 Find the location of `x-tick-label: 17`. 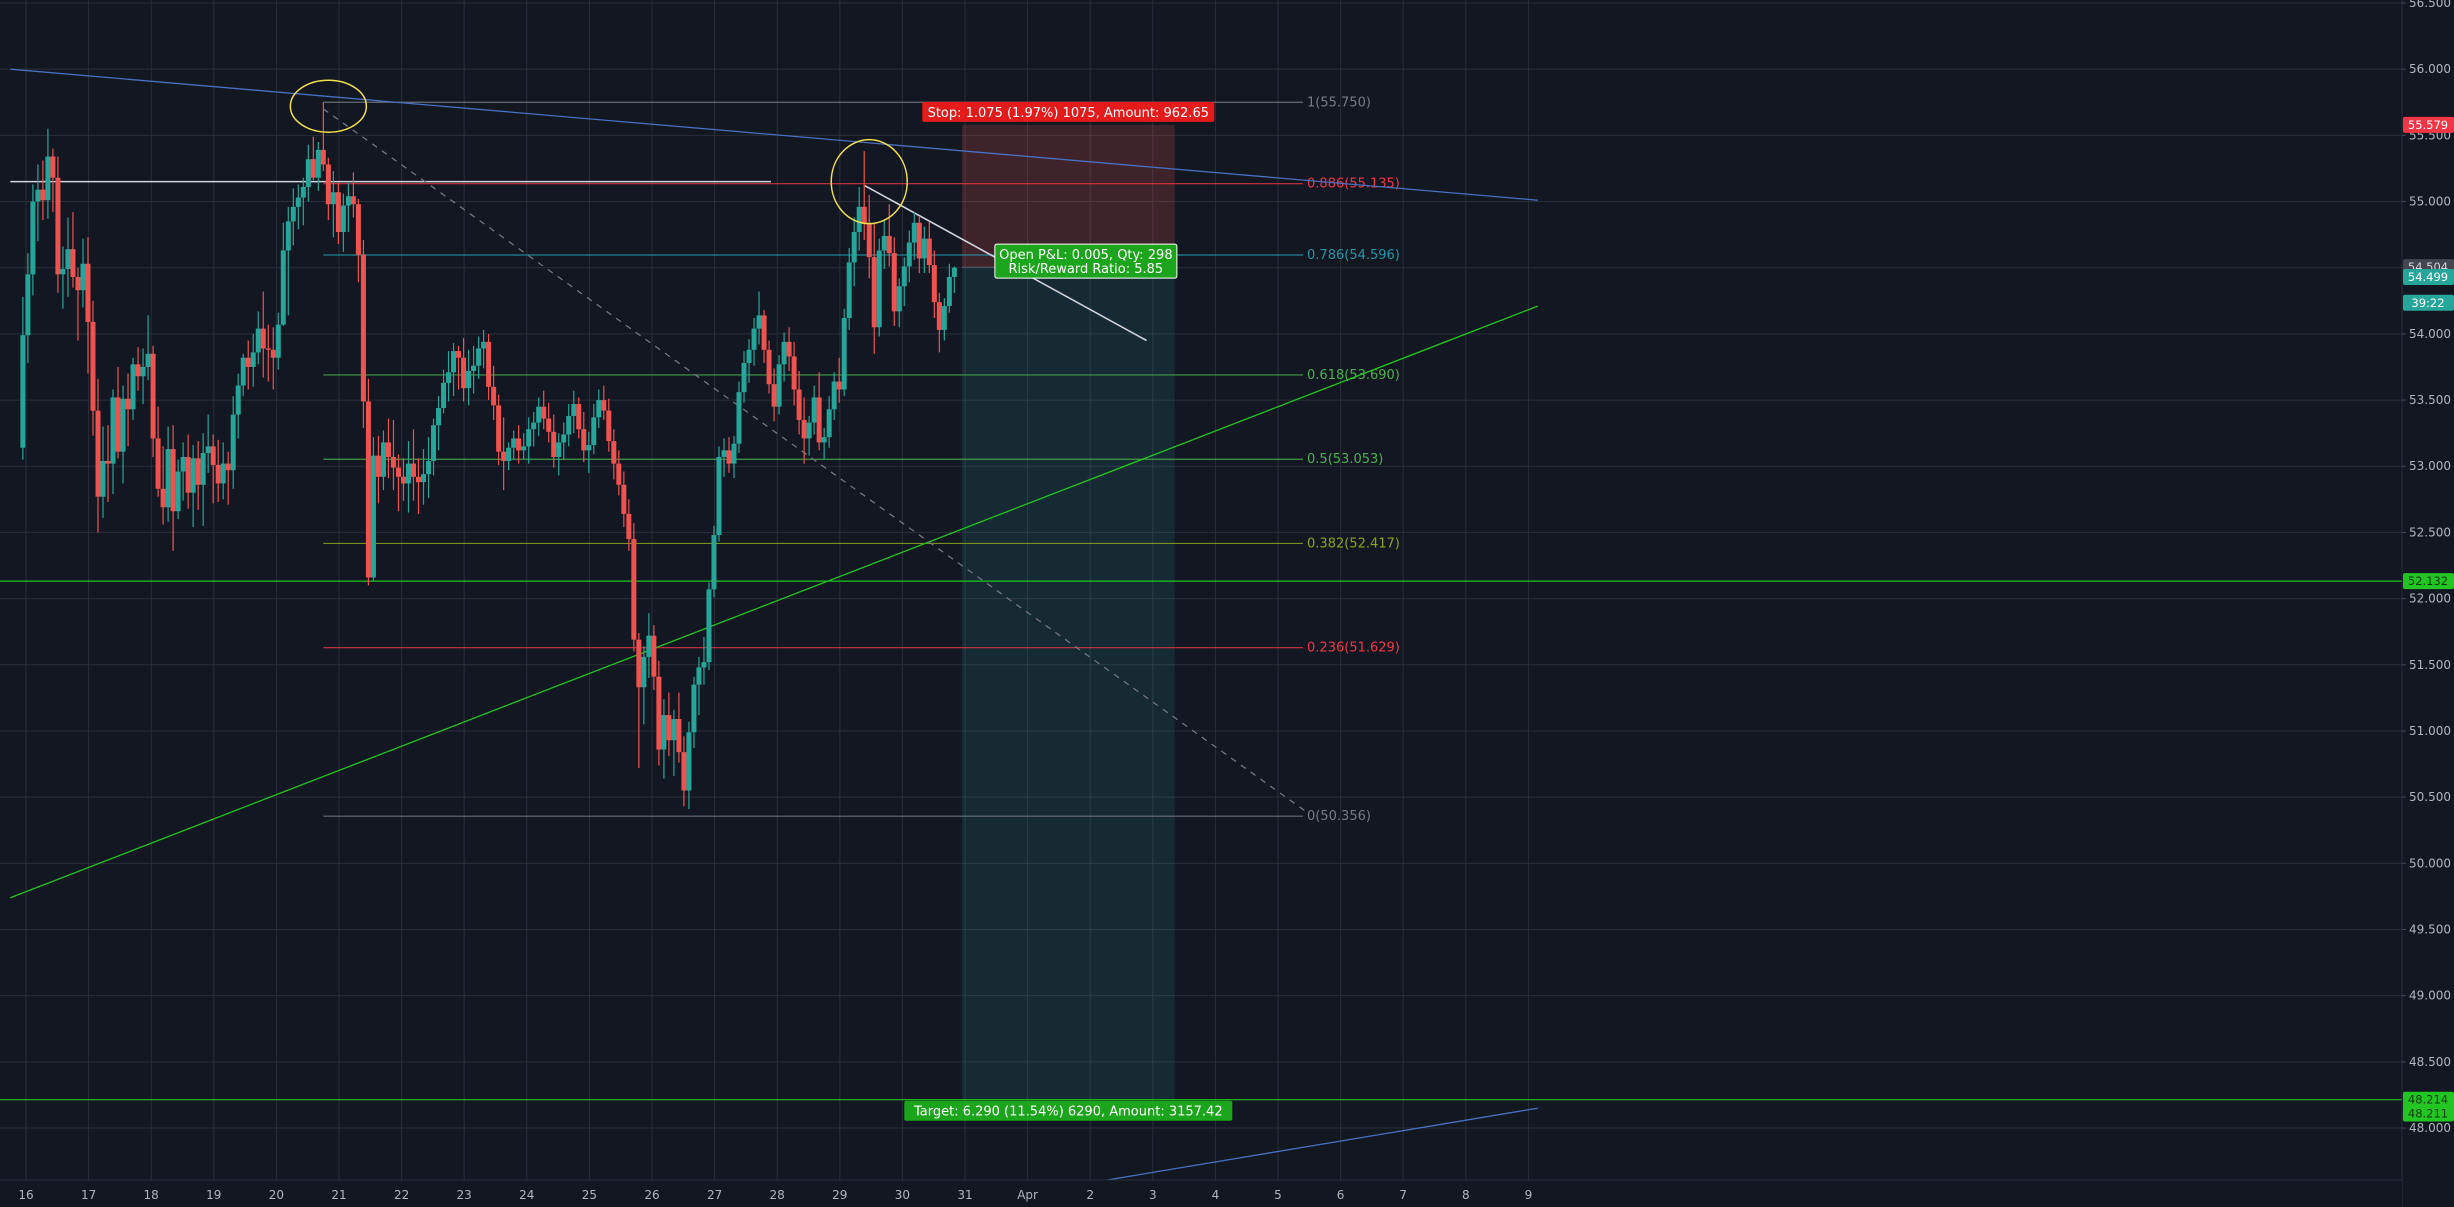

x-tick-label: 17 is located at coordinates (88, 1195).